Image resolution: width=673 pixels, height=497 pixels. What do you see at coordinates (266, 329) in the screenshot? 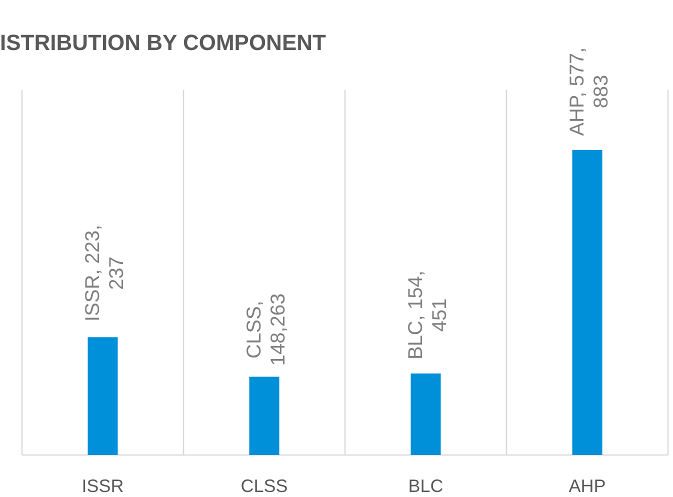
I see `data-label: CLSS, 148,263` at bounding box center [266, 329].